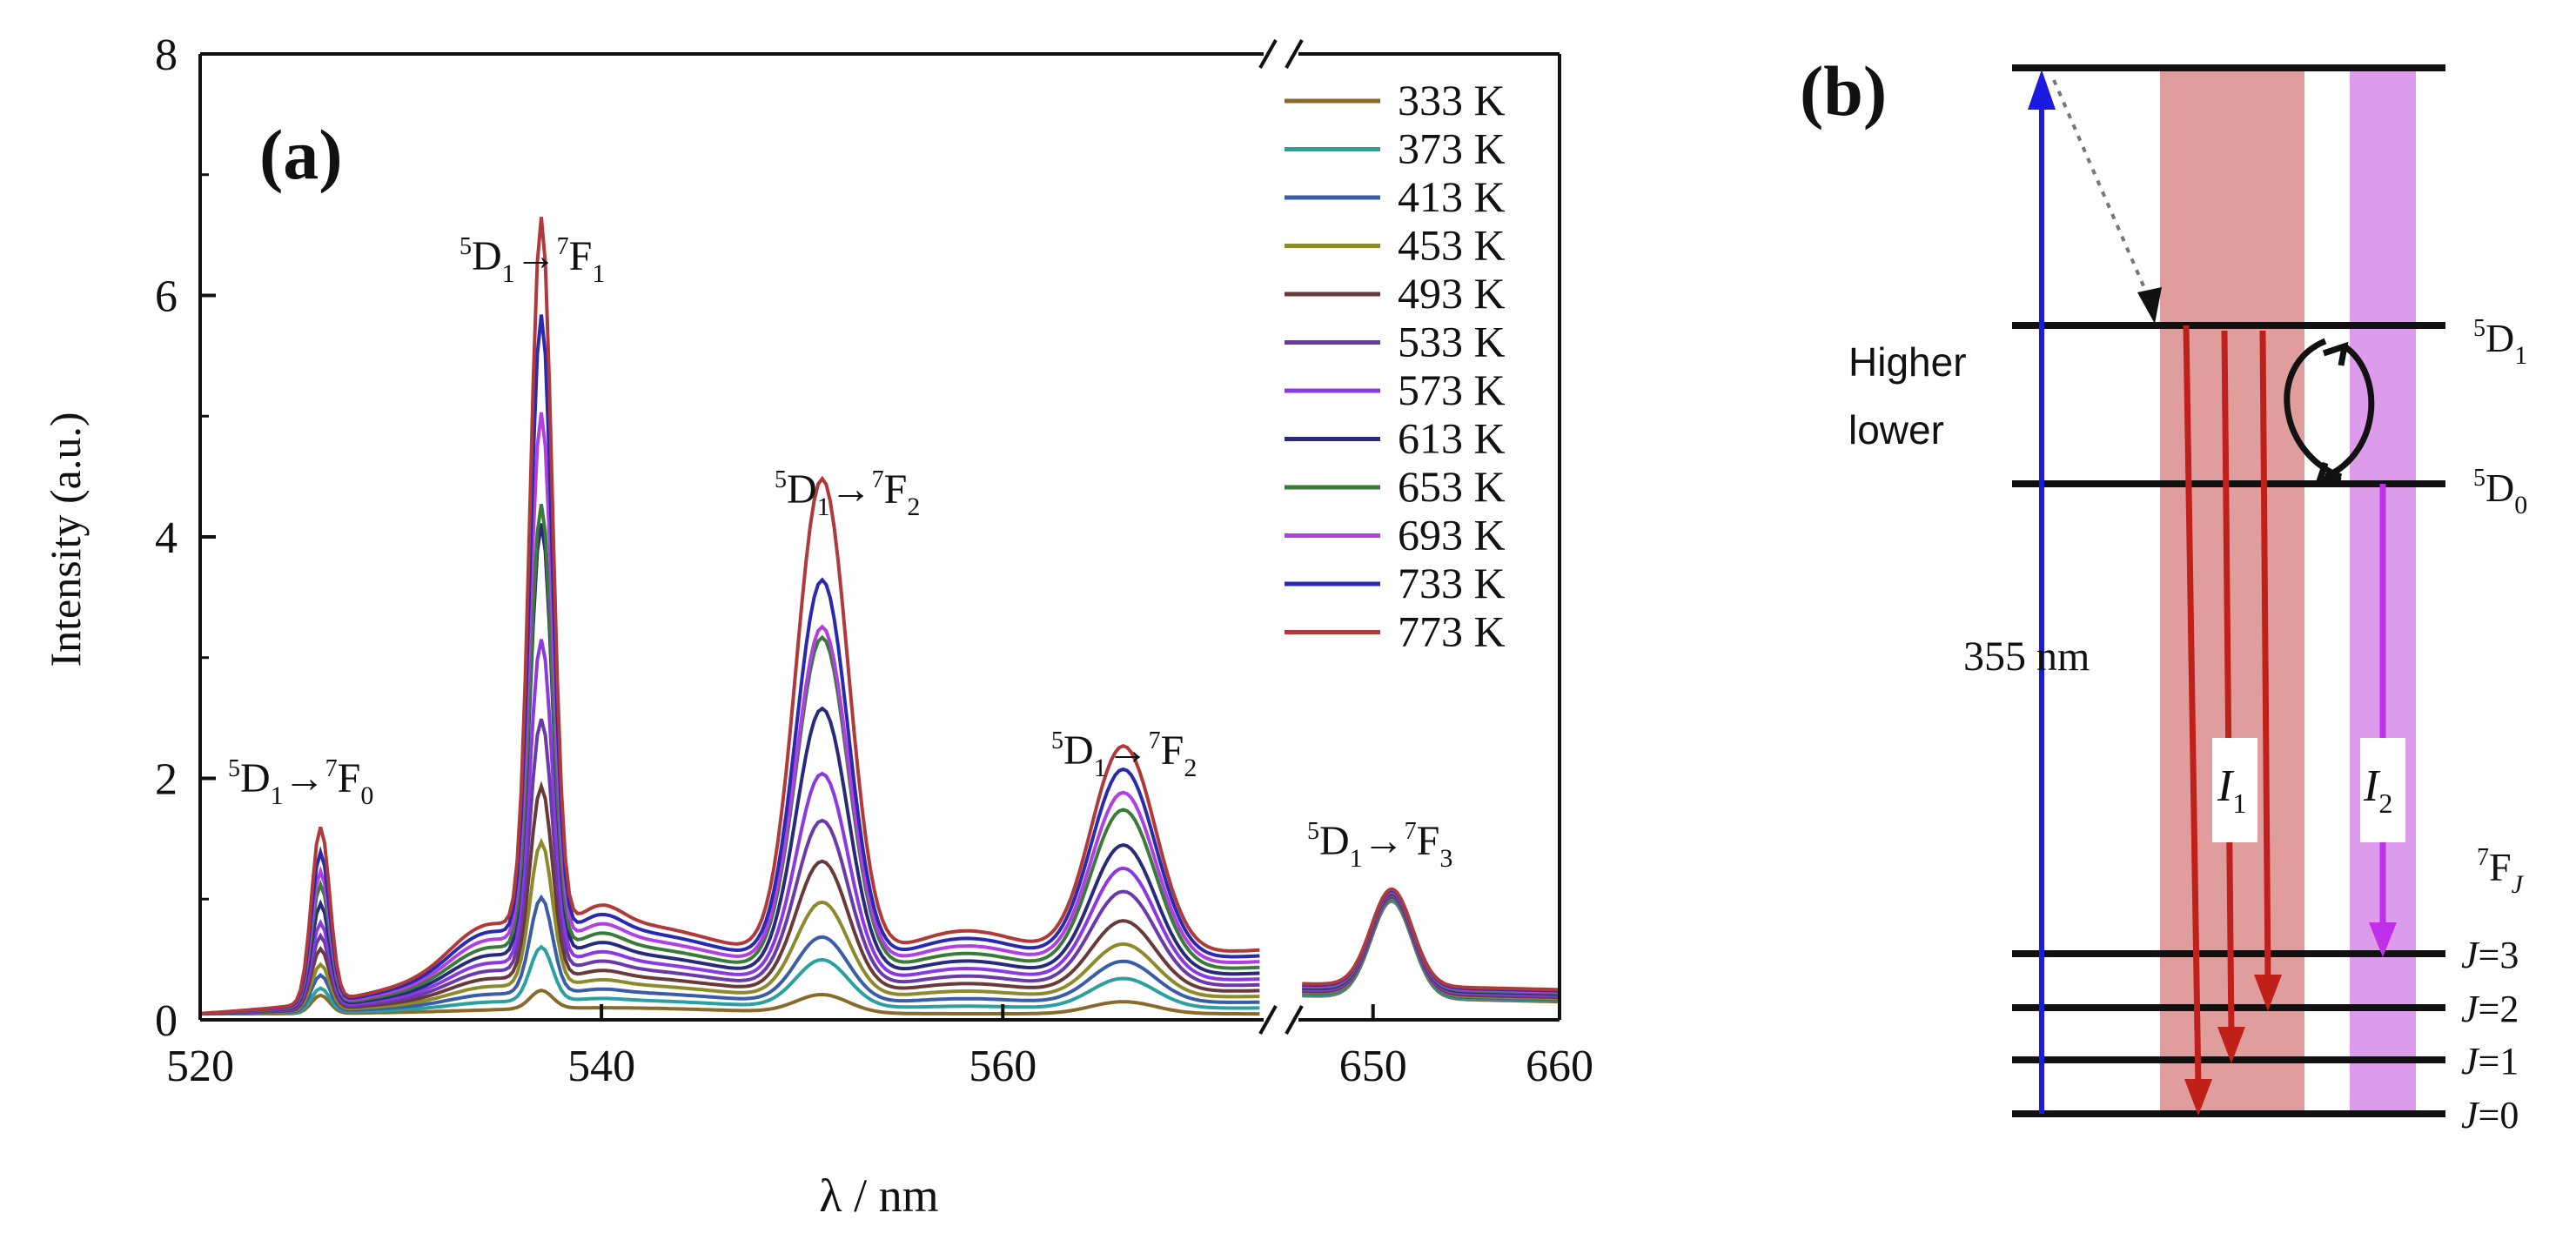 The image size is (2576, 1260). I want to click on legend-label: 453 K, so click(1452, 245).